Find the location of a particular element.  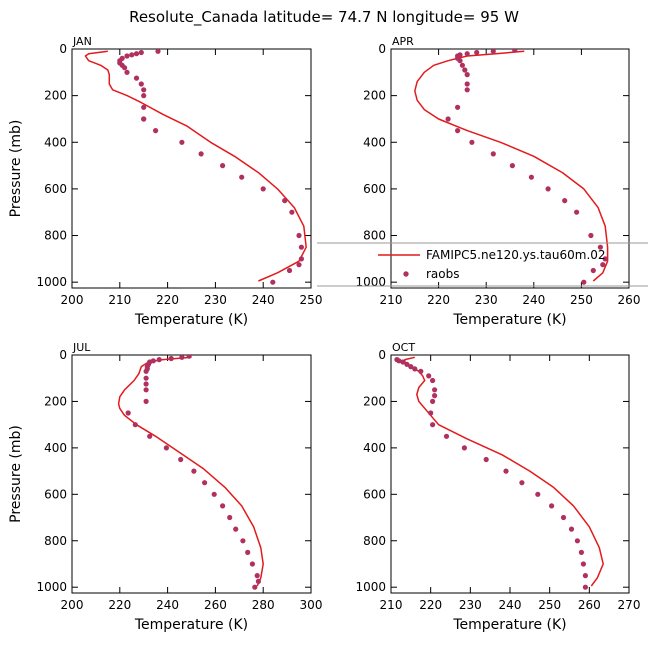

panel-label: JUL is located at coordinates (81, 347).